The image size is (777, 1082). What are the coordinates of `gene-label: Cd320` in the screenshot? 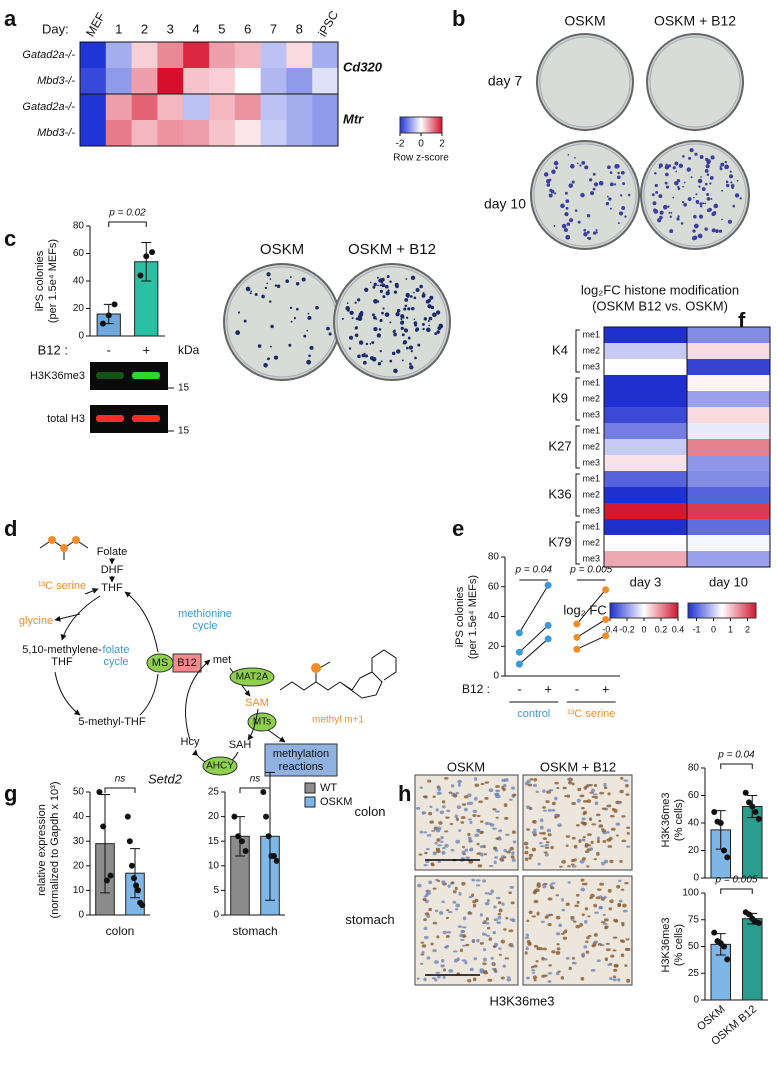 It's located at (363, 66).